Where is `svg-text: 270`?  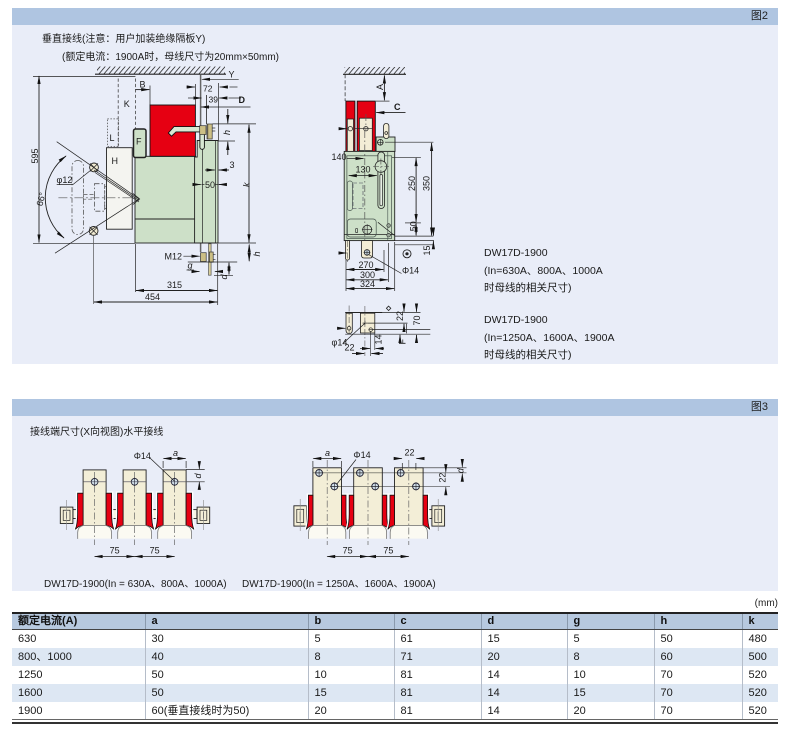 svg-text: 270 is located at coordinates (366, 265).